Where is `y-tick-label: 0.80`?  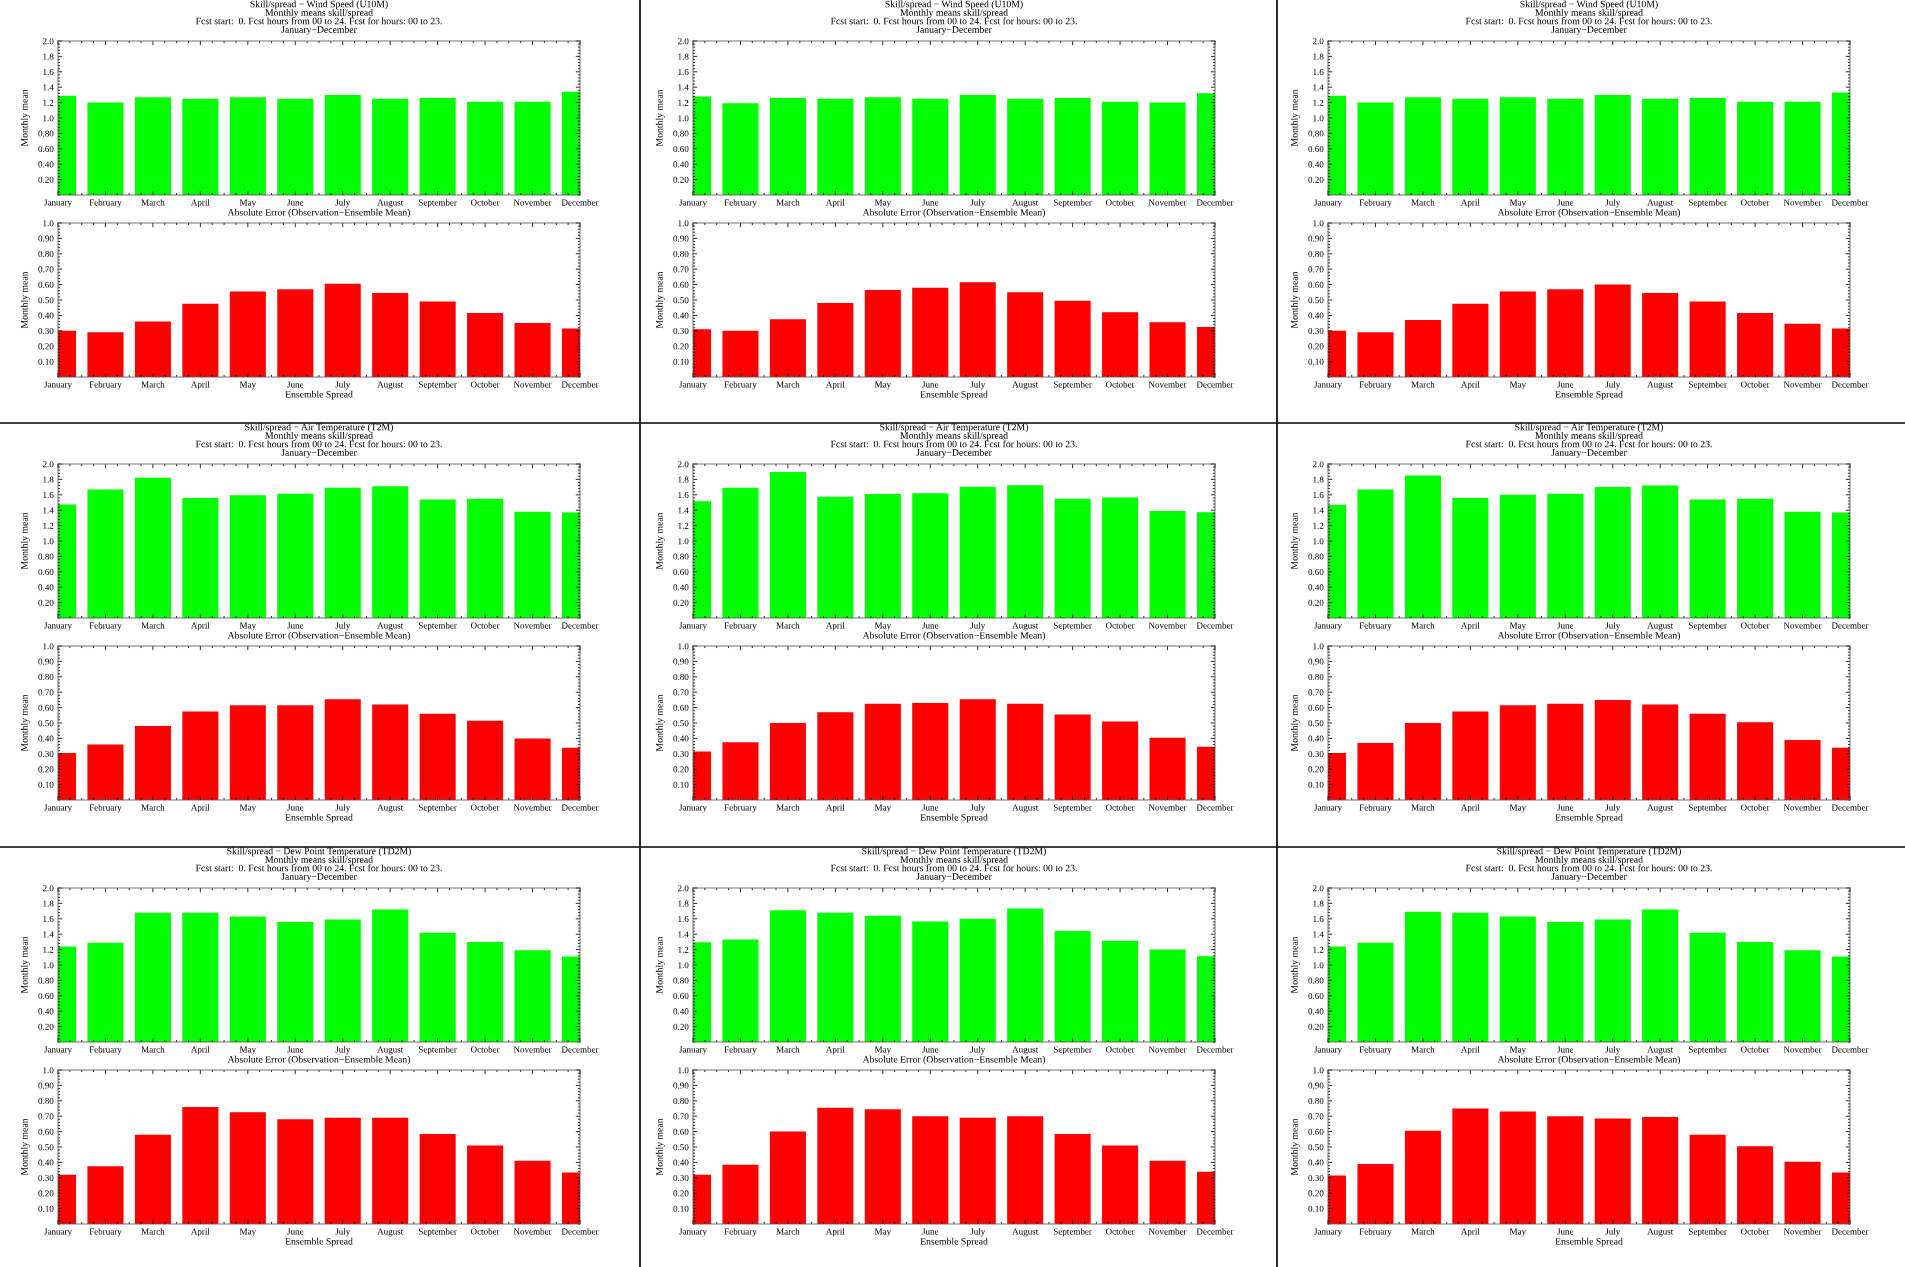 y-tick-label: 0.80 is located at coordinates (1316, 556).